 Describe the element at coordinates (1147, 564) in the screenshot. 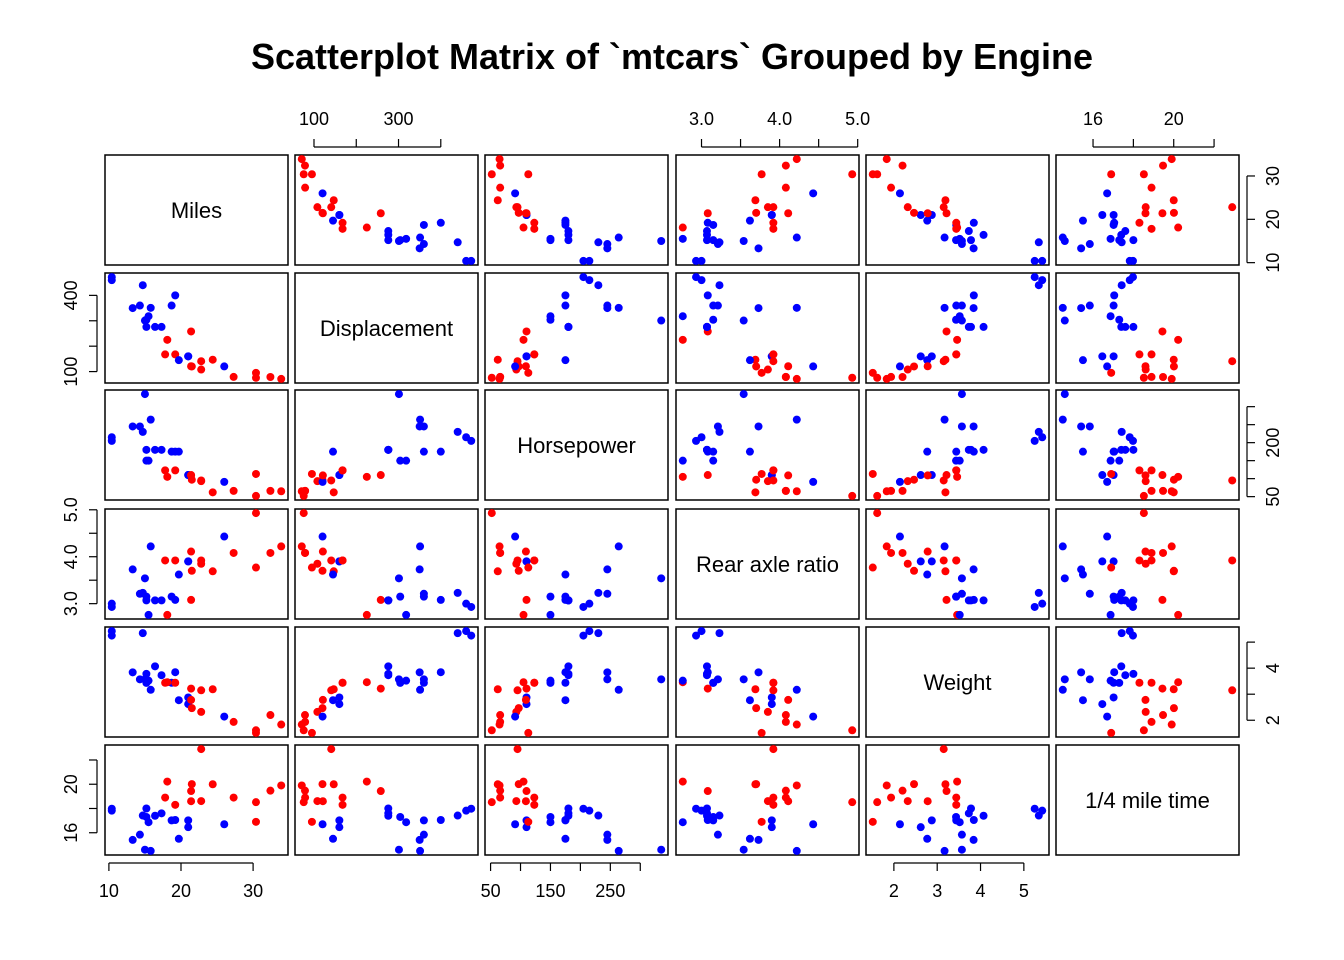

I see `panel-drat-qsec` at that location.